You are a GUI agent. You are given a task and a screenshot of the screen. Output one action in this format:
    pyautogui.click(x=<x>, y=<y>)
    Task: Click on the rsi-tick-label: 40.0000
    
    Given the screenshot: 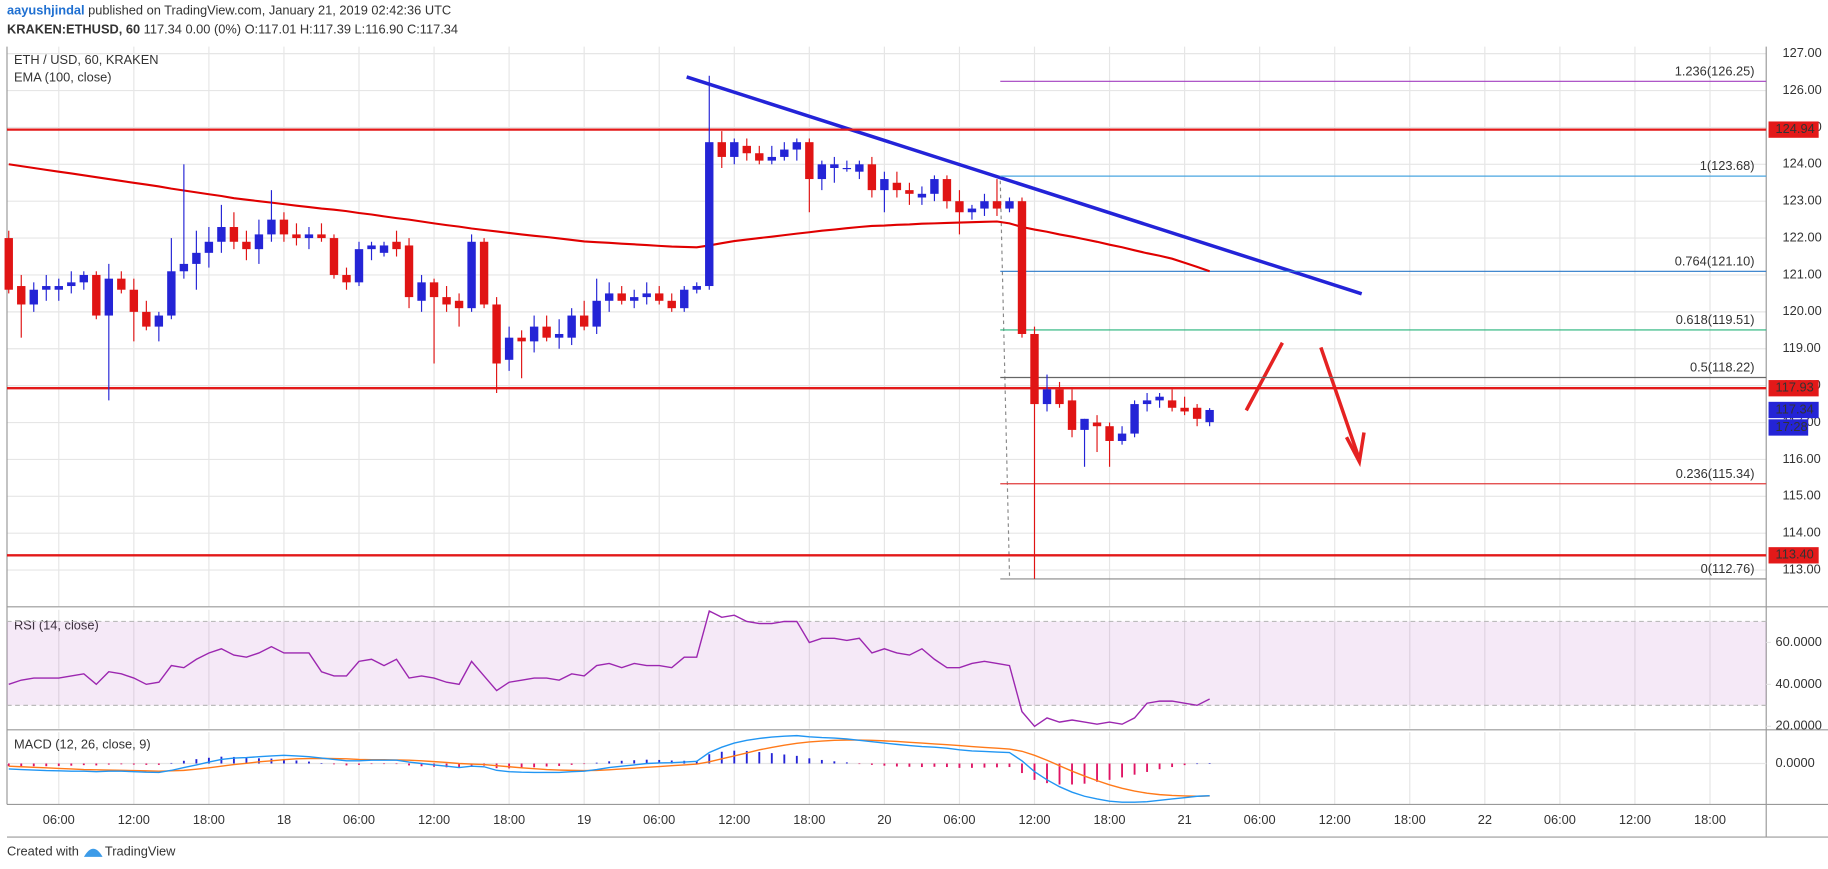 What is the action you would take?
    pyautogui.click(x=1799, y=683)
    